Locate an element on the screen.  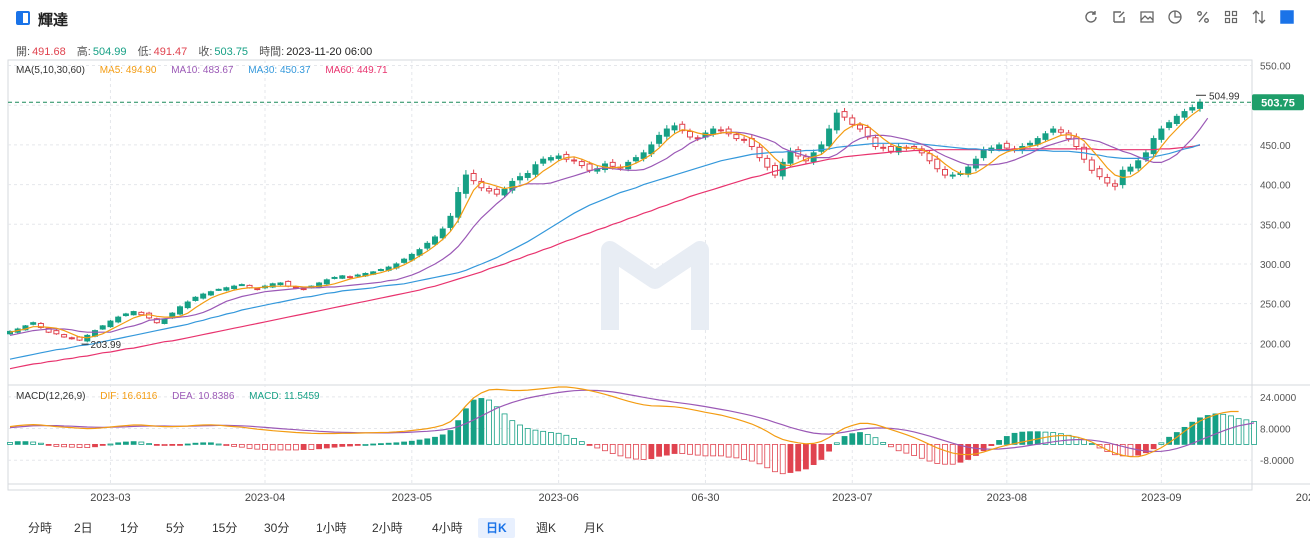
draw-tool-icon is located at coordinates (1119, 17).